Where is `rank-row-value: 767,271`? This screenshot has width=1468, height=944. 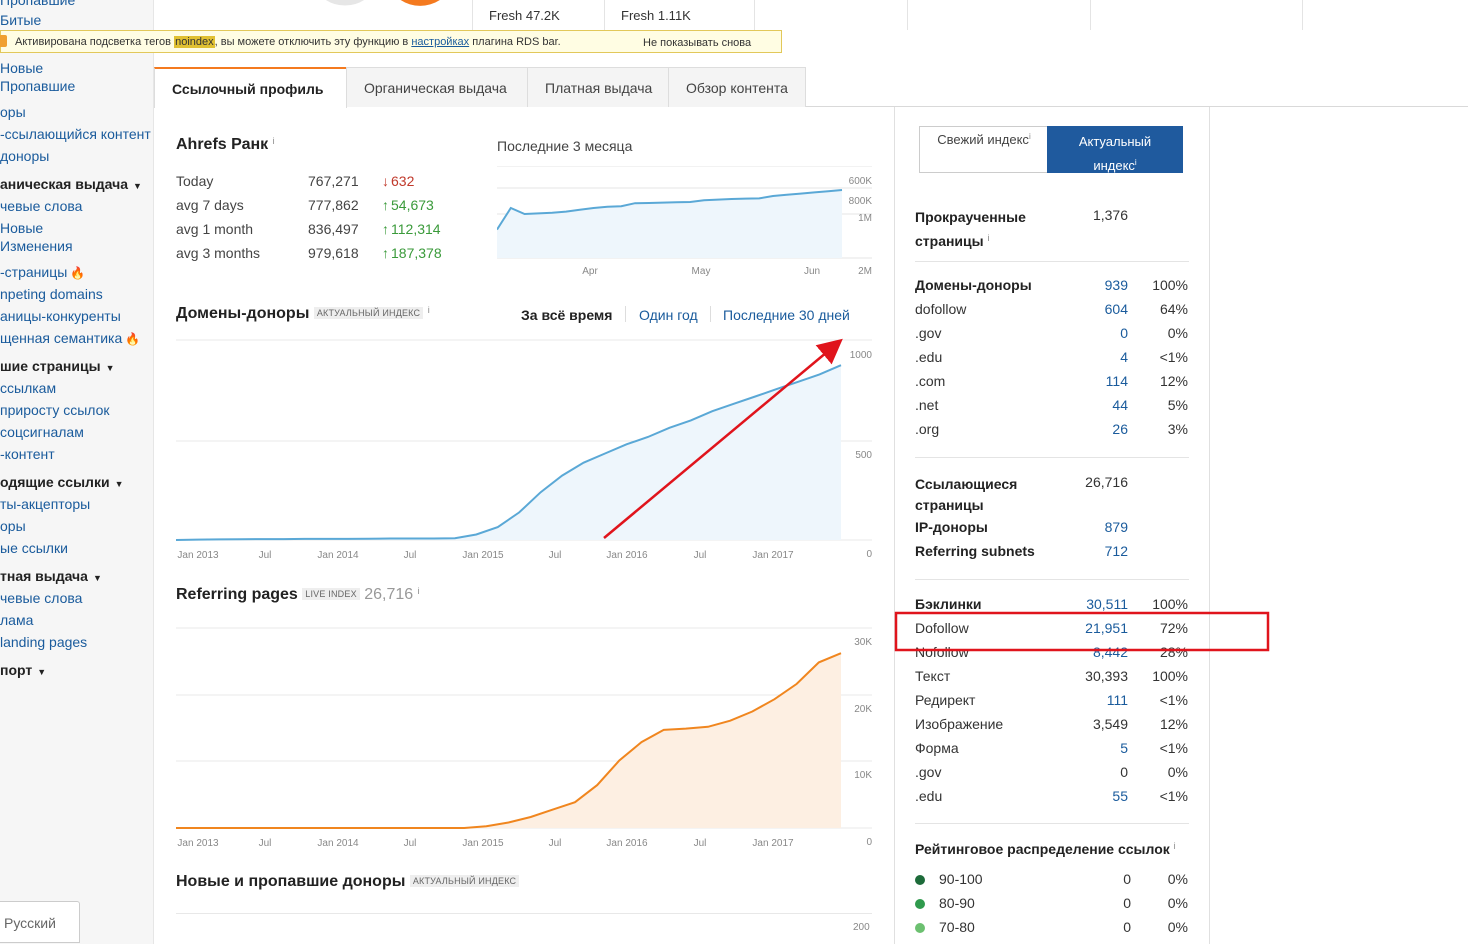
rank-row-value: 767,271 is located at coordinates (333, 181).